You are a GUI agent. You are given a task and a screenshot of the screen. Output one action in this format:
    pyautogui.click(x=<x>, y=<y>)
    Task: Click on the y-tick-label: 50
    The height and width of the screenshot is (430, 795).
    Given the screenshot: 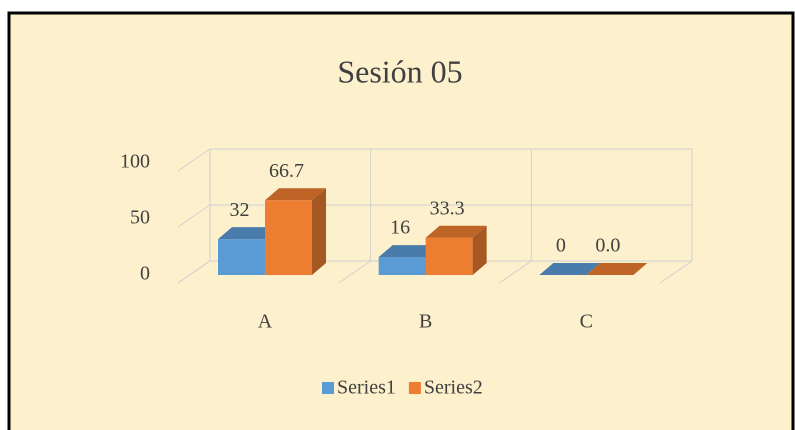 What is the action you would take?
    pyautogui.click(x=140, y=218)
    